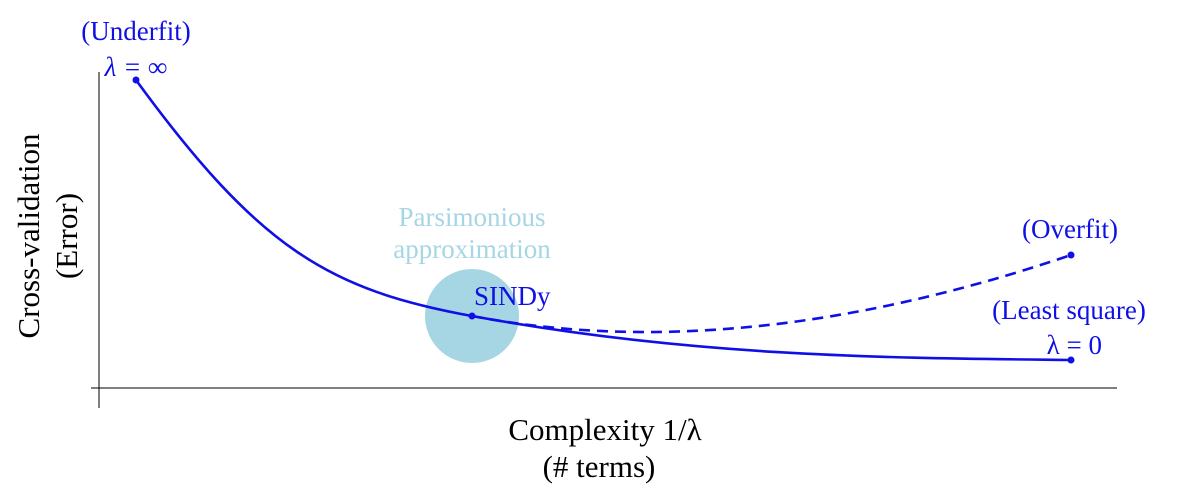  I want to click on y-axis-label-line1: Cross-validation, so click(28, 235).